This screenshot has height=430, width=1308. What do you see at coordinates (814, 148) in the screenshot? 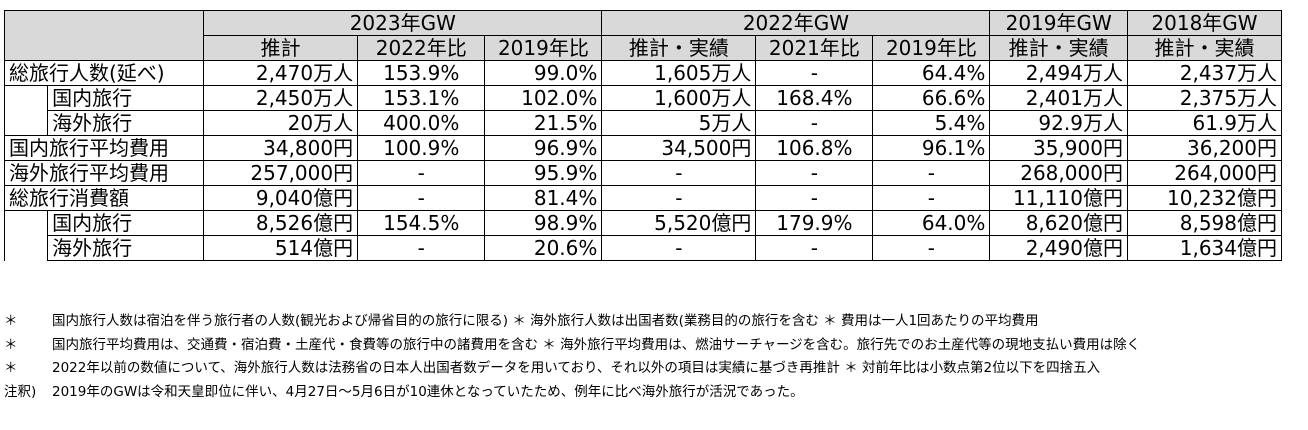
I see `value-cell: 106.8%` at bounding box center [814, 148].